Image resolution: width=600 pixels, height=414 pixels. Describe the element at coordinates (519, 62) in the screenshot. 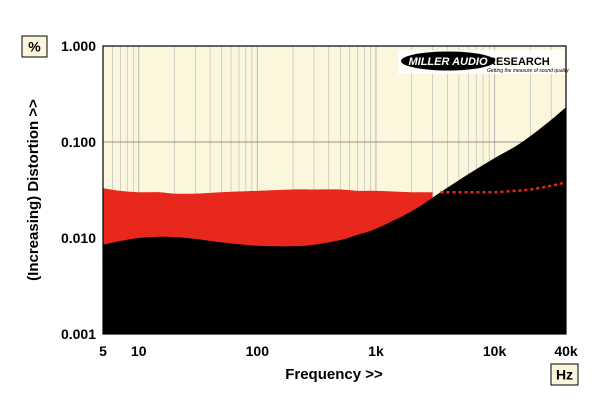

I see `logo-text-right: RESEARCH` at that location.